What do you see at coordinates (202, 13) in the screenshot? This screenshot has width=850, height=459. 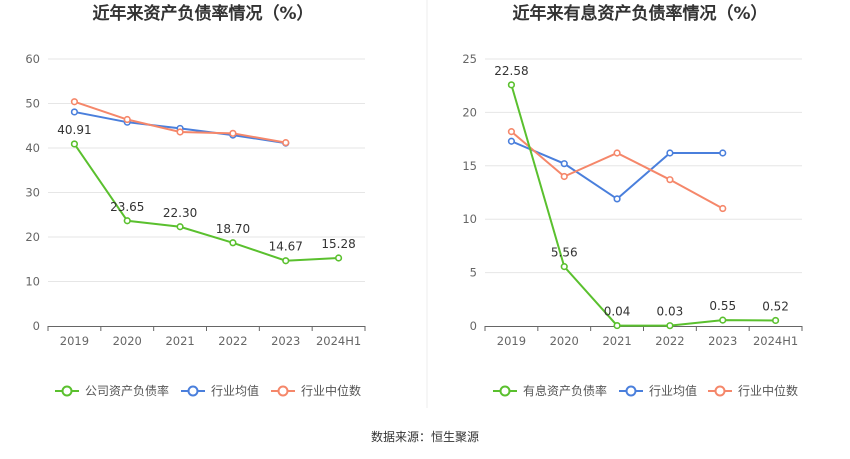 I see `chart-title: 近年来资产负债率情况（%）` at bounding box center [202, 13].